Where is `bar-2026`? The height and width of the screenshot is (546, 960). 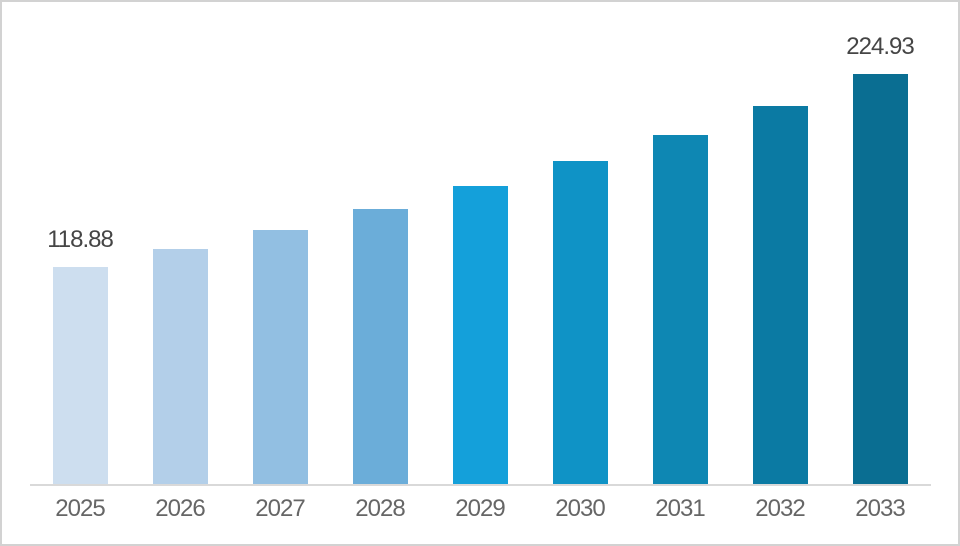
bar-2026 is located at coordinates (180, 366).